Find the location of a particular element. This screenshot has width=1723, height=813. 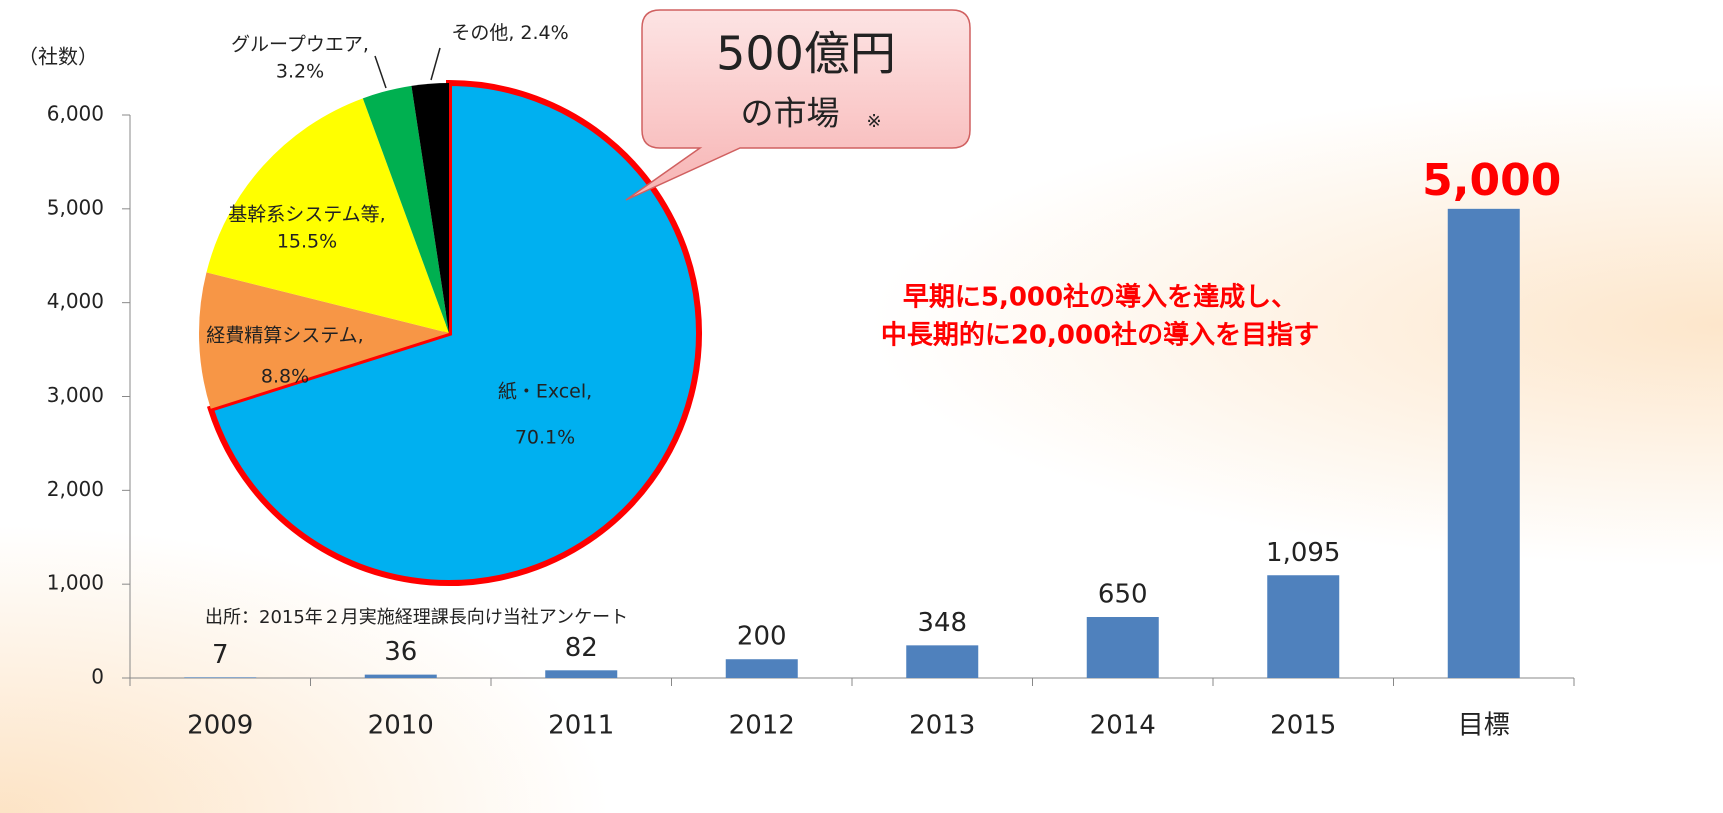

callout-title: 500億円 is located at coordinates (806, 54).